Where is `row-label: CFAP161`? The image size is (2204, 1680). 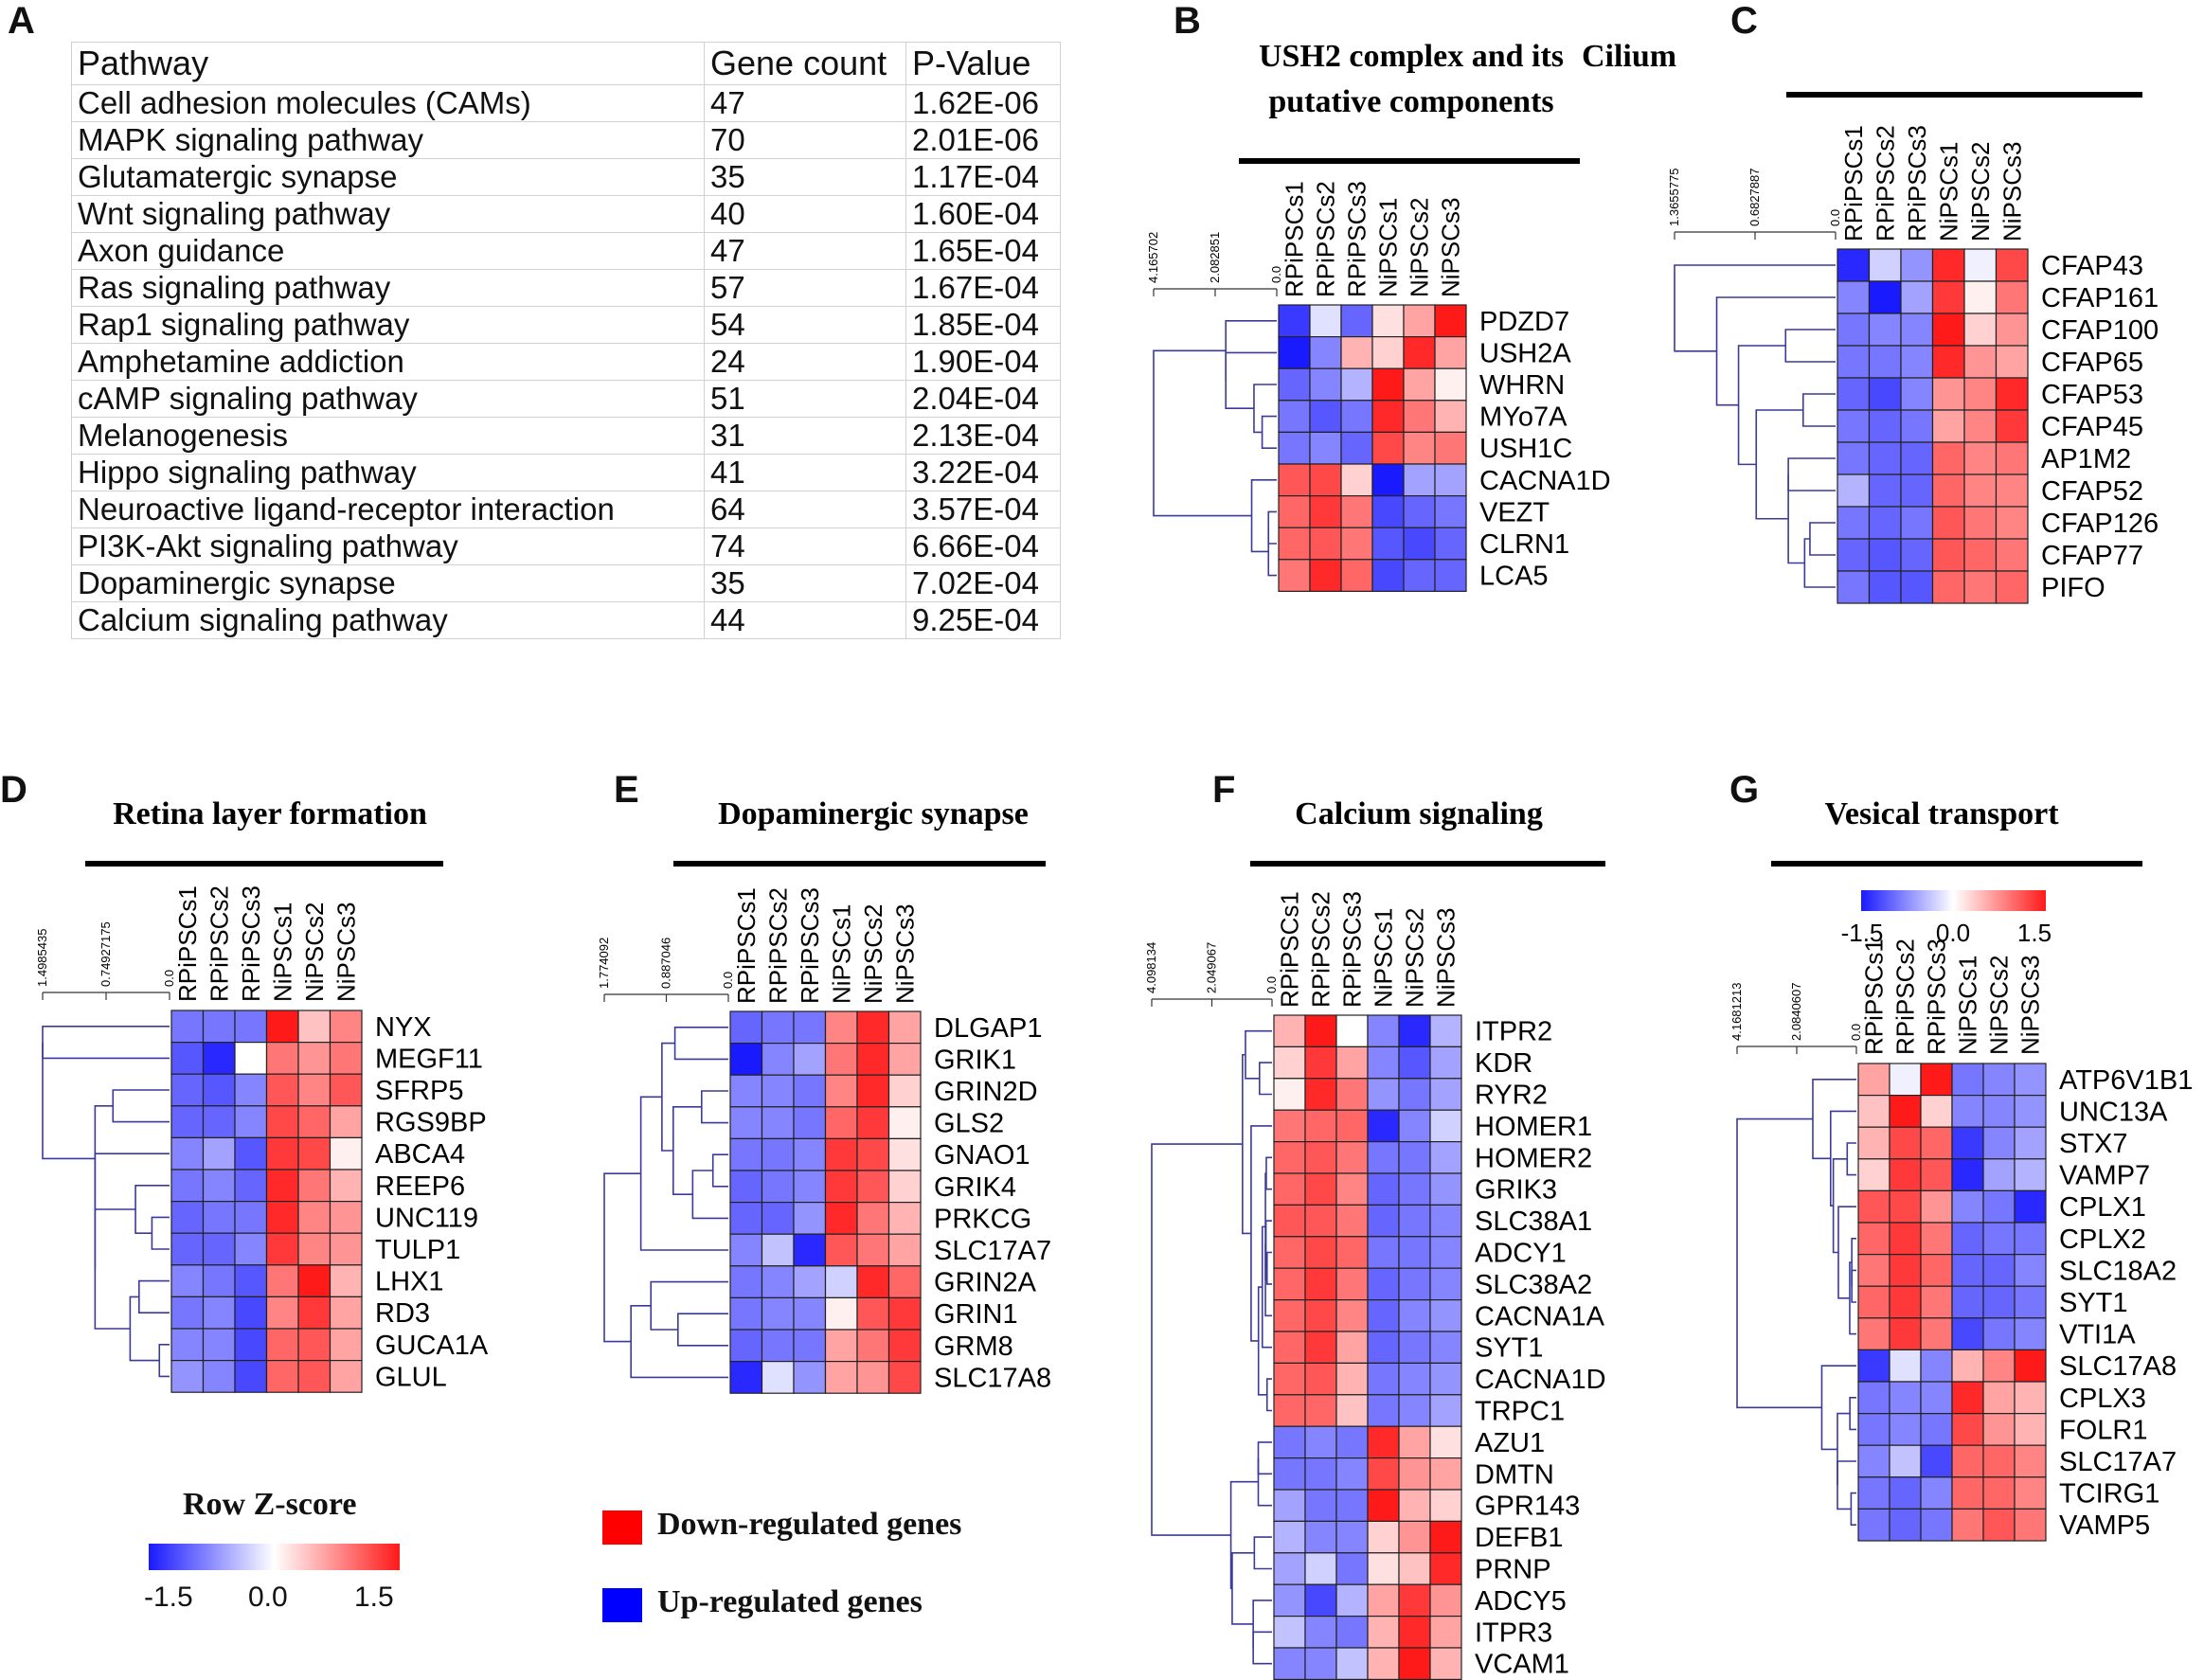
row-label: CFAP161 is located at coordinates (2100, 298).